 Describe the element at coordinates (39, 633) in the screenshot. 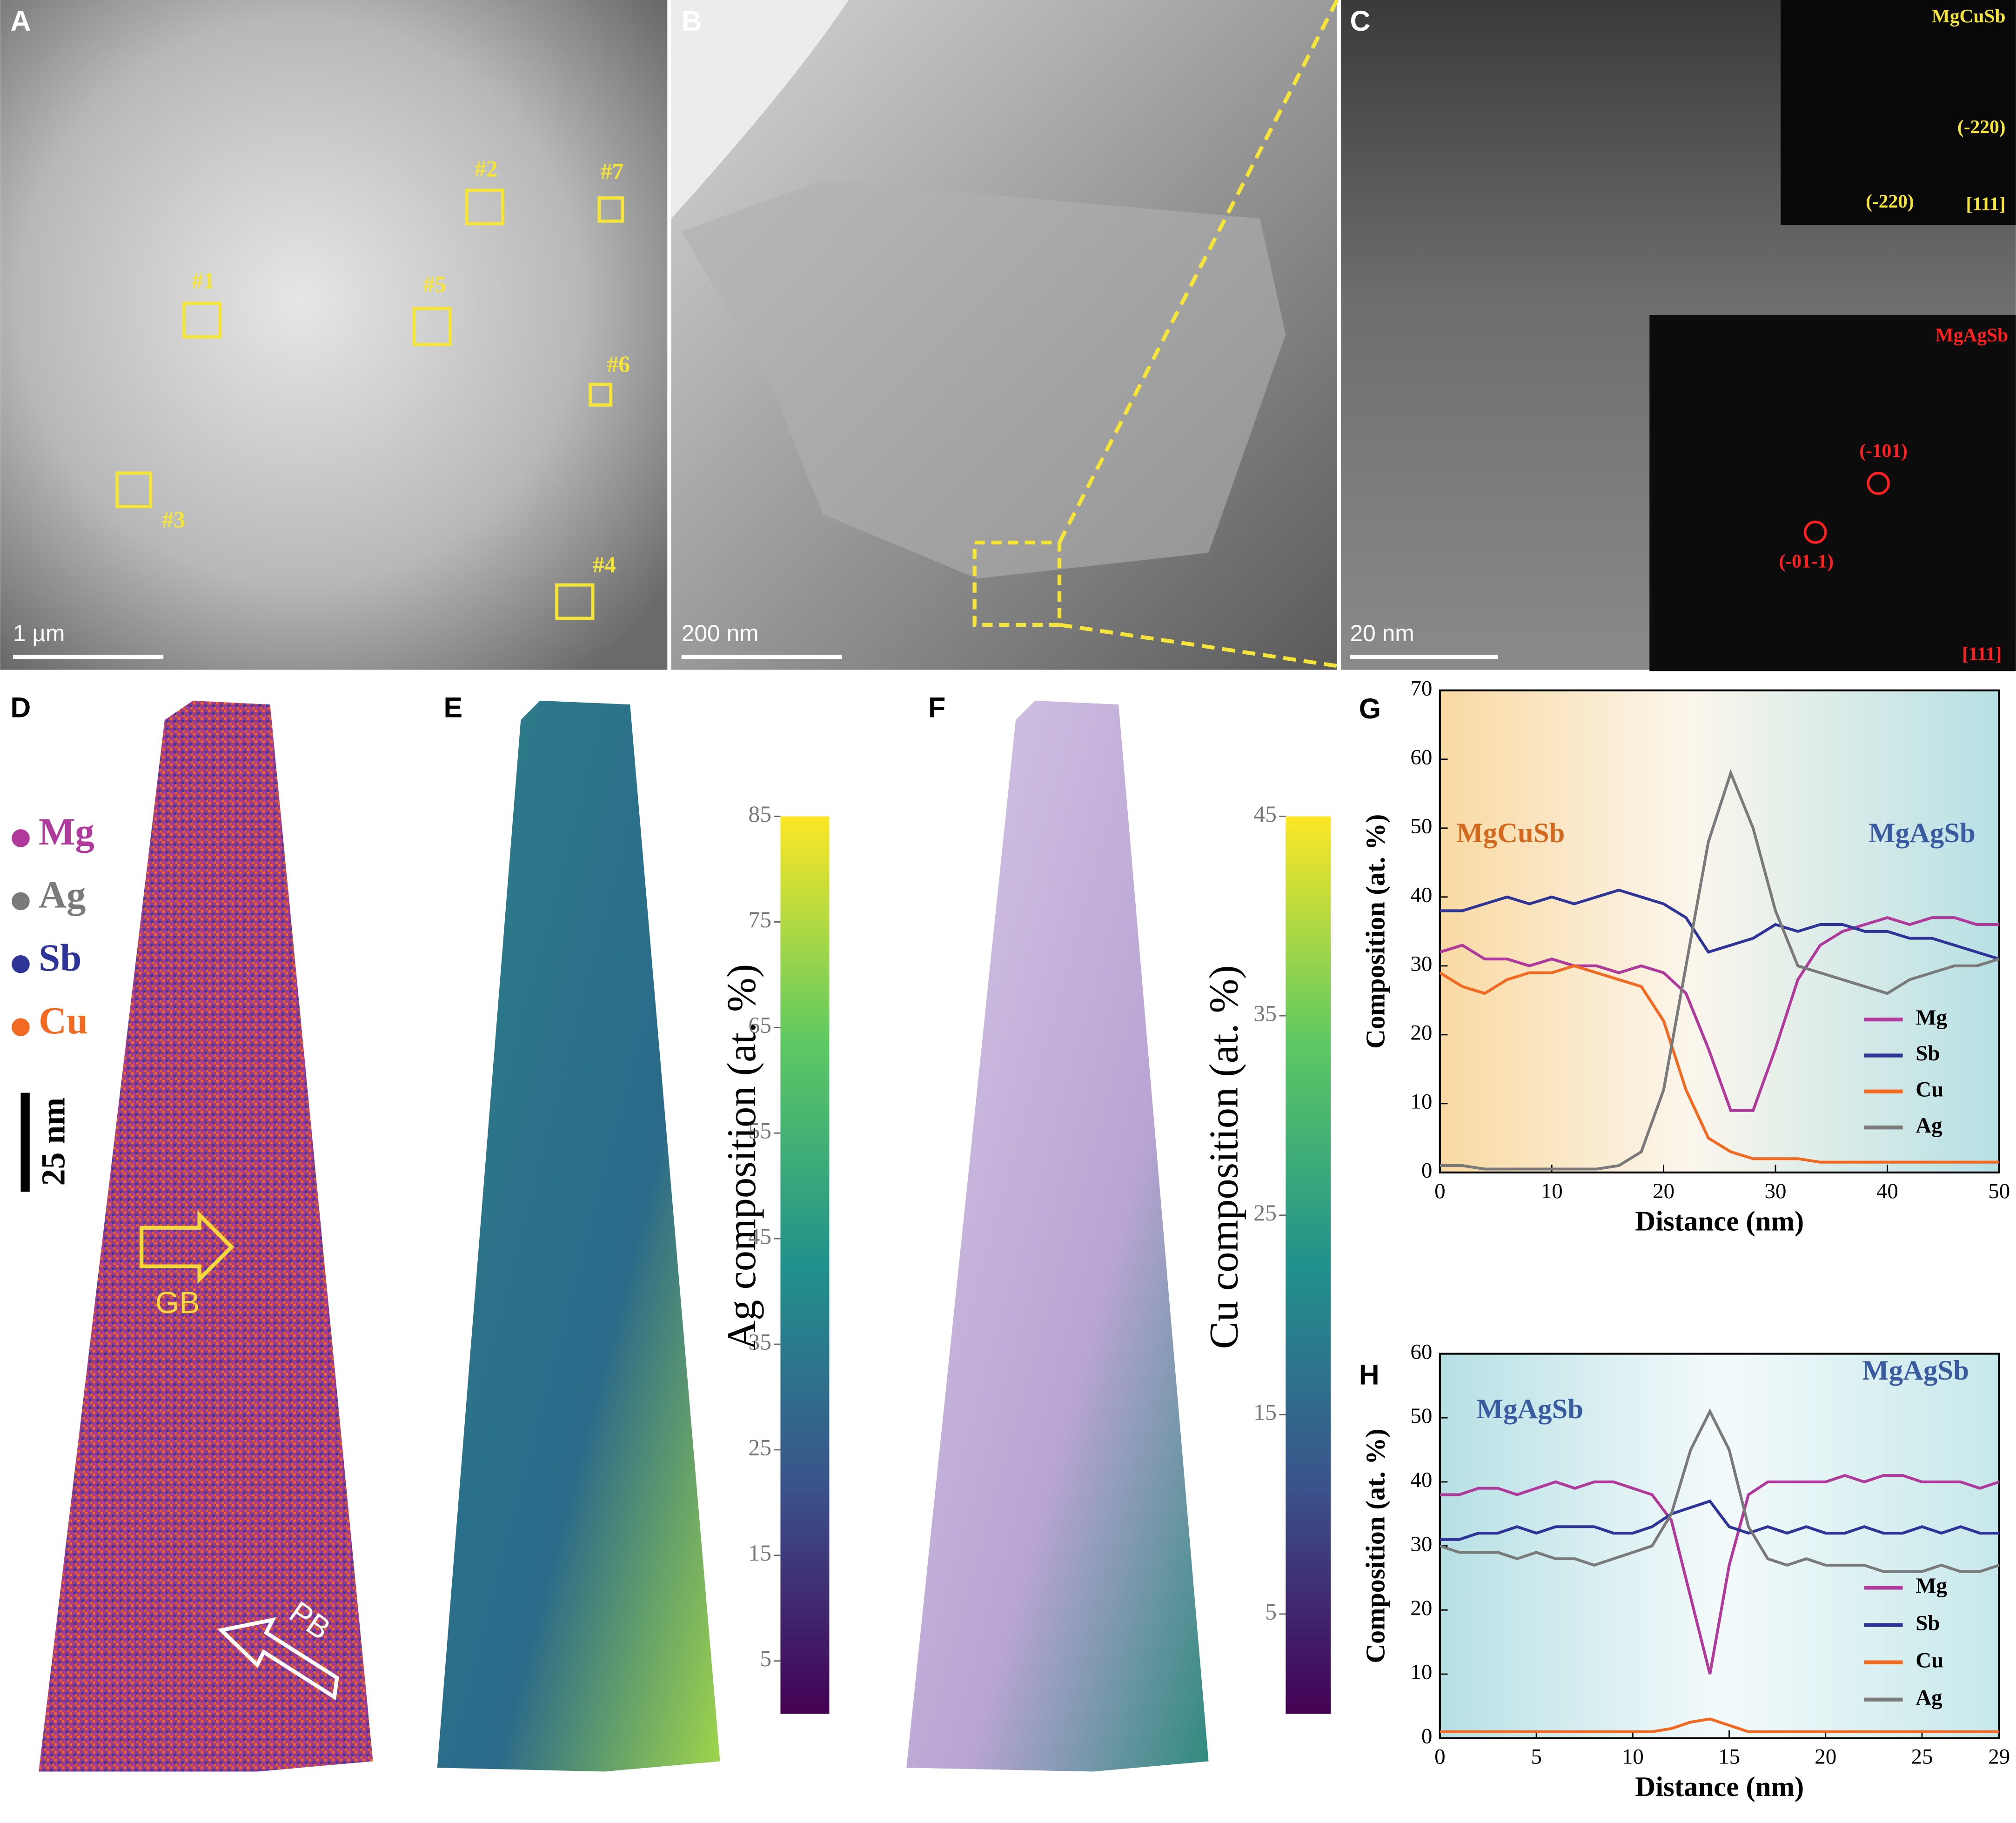

I see `scale-bar-label: 1 µm` at that location.